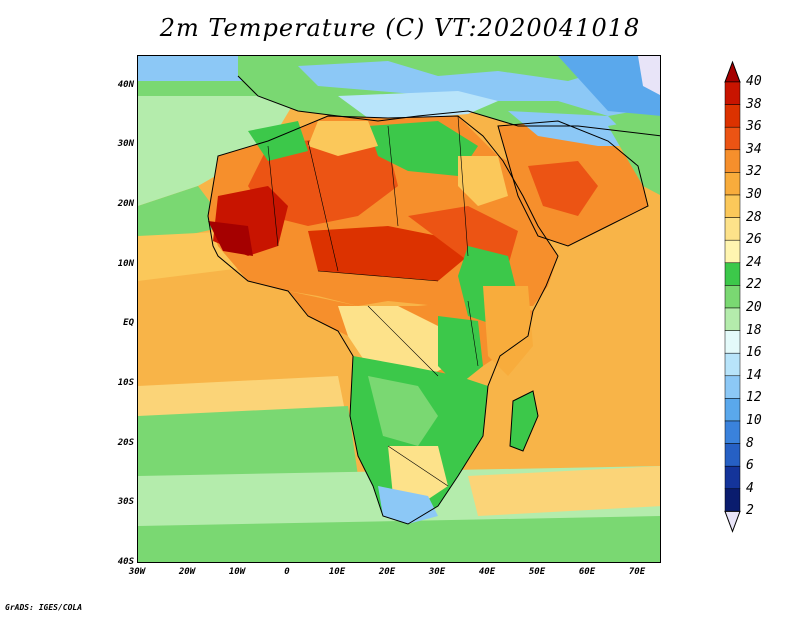 Image resolution: width=800 pixels, height=618 pixels. Describe the element at coordinates (732, 521) in the screenshot. I see `colorbar-bottom-arrow` at that location.